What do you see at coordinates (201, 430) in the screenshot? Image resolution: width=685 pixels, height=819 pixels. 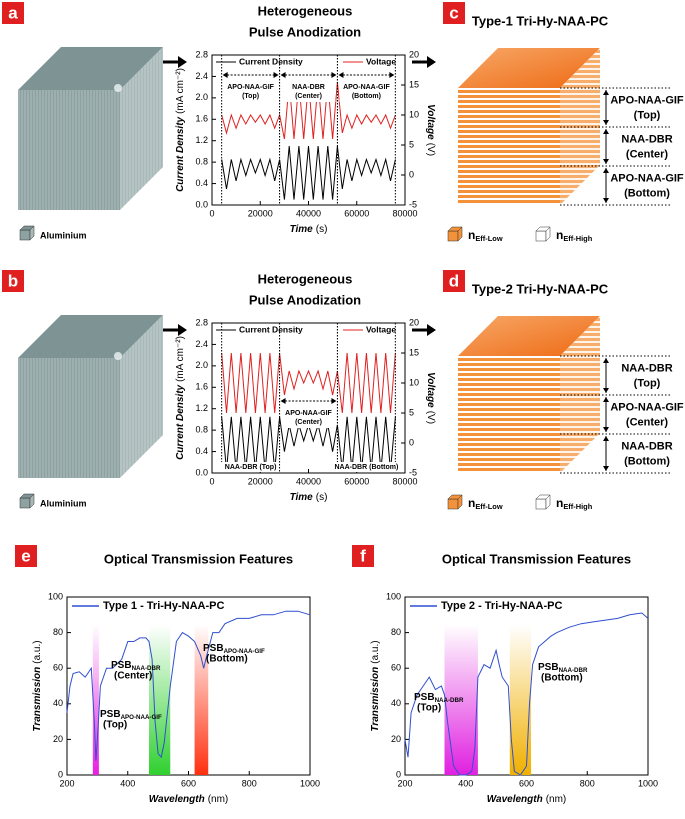 I see `y-tick-label: 0.8` at bounding box center [201, 430].